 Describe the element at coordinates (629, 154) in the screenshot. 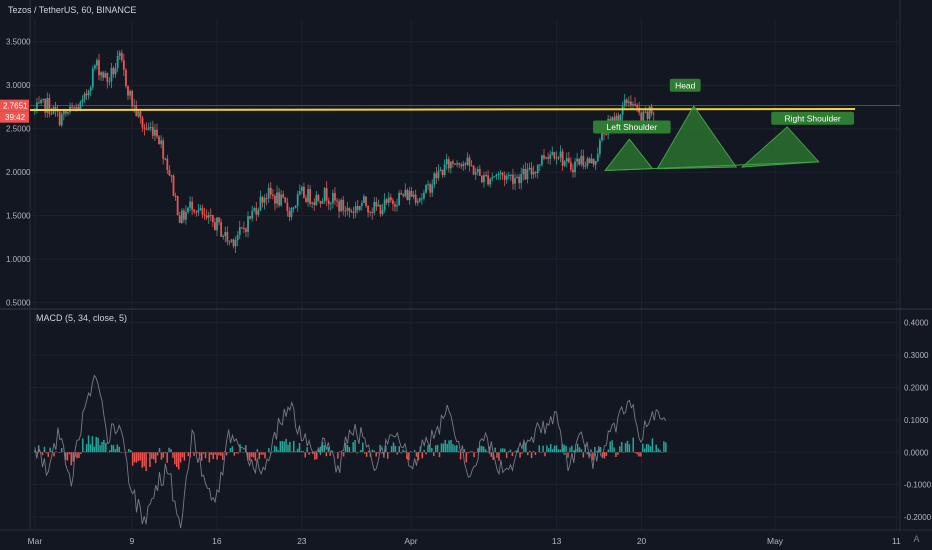

I see `left-shoulder-triangle` at that location.